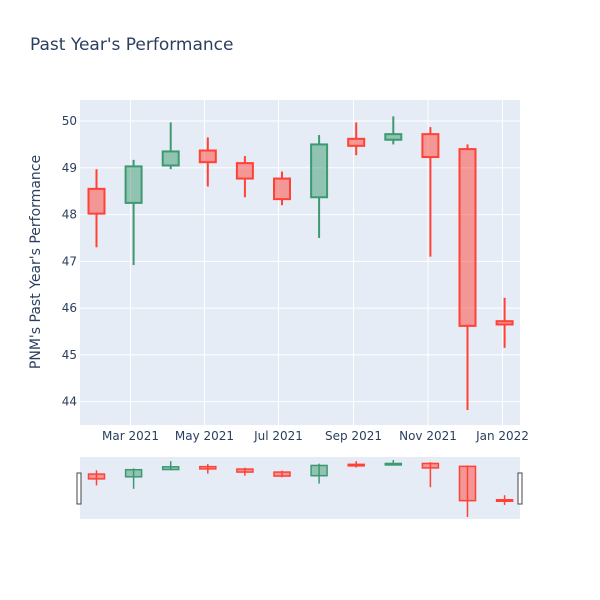 This screenshot has height=600, width=600. What do you see at coordinates (69, 215) in the screenshot?
I see `y-tick-label: 48` at bounding box center [69, 215].